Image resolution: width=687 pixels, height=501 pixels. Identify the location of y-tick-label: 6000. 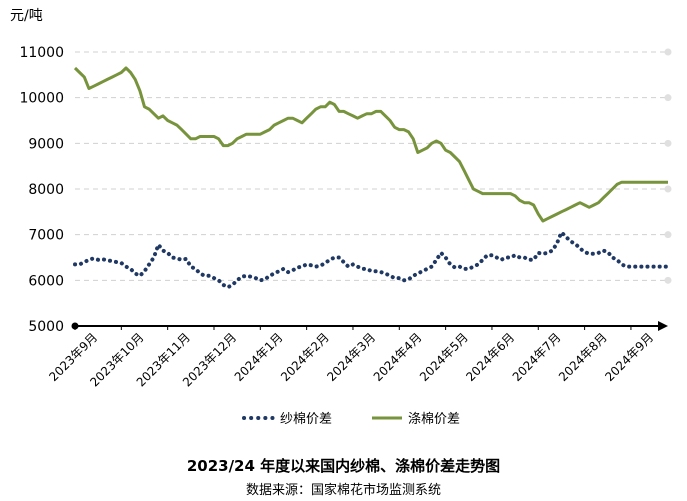
(46, 281).